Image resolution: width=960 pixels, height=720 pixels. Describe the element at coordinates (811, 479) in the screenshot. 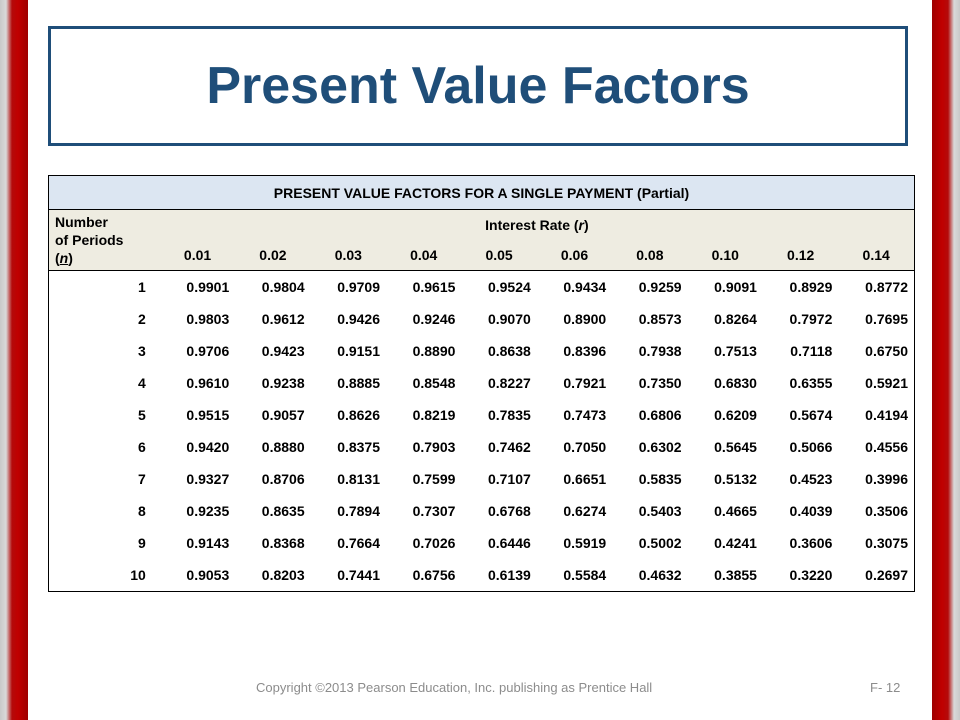

I see `factor-cell: 0.4523` at that location.